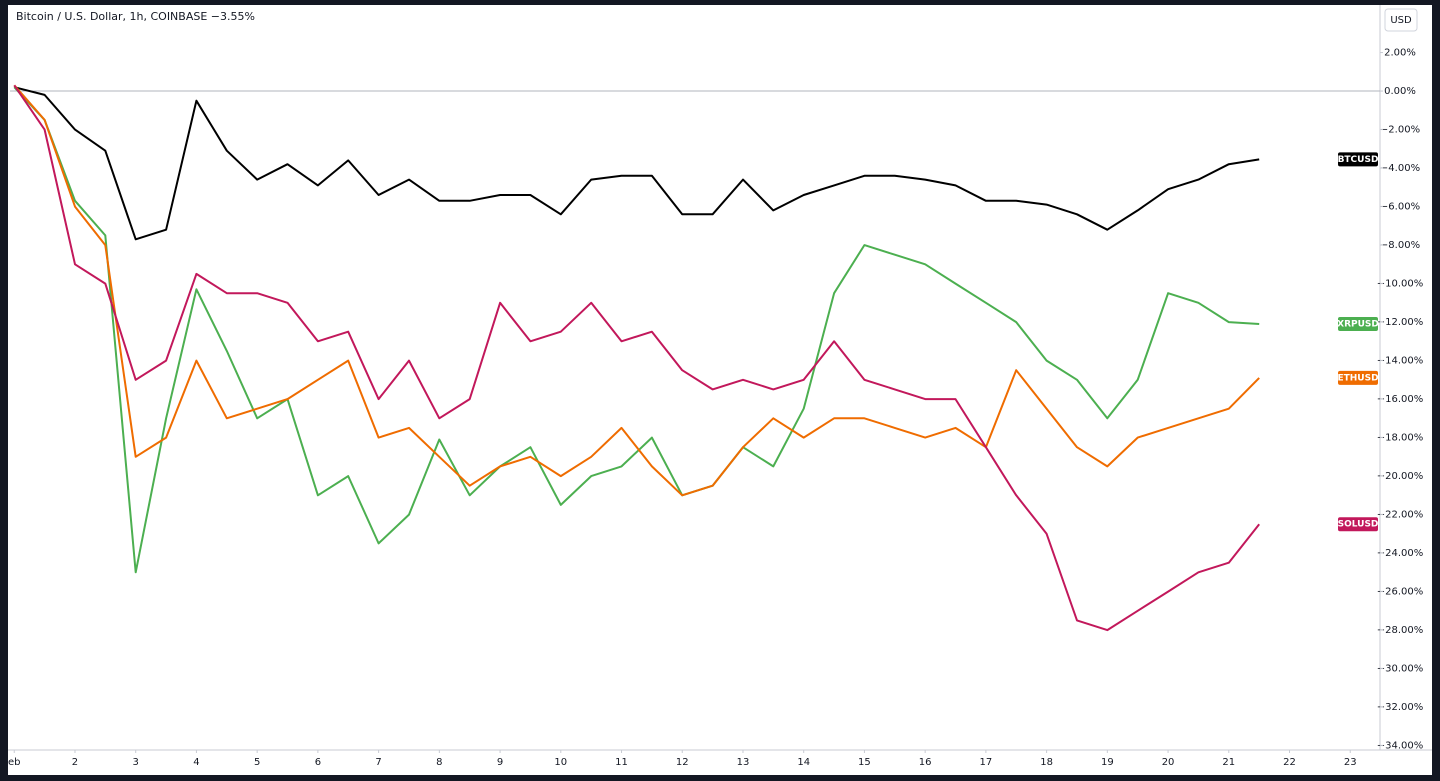 This screenshot has height=781, width=1440. I want to click on x-tick-label: 19, so click(1107, 762).